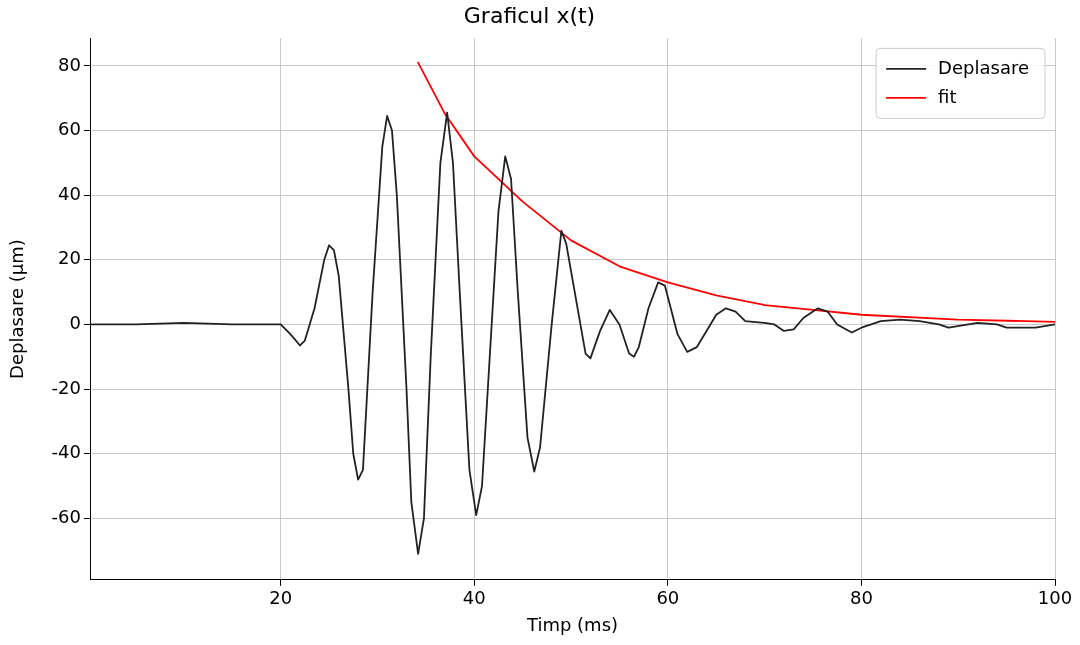 The height and width of the screenshot is (645, 1080). What do you see at coordinates (17, 309) in the screenshot?
I see `y-axis-title: Deplasare (µm)` at bounding box center [17, 309].